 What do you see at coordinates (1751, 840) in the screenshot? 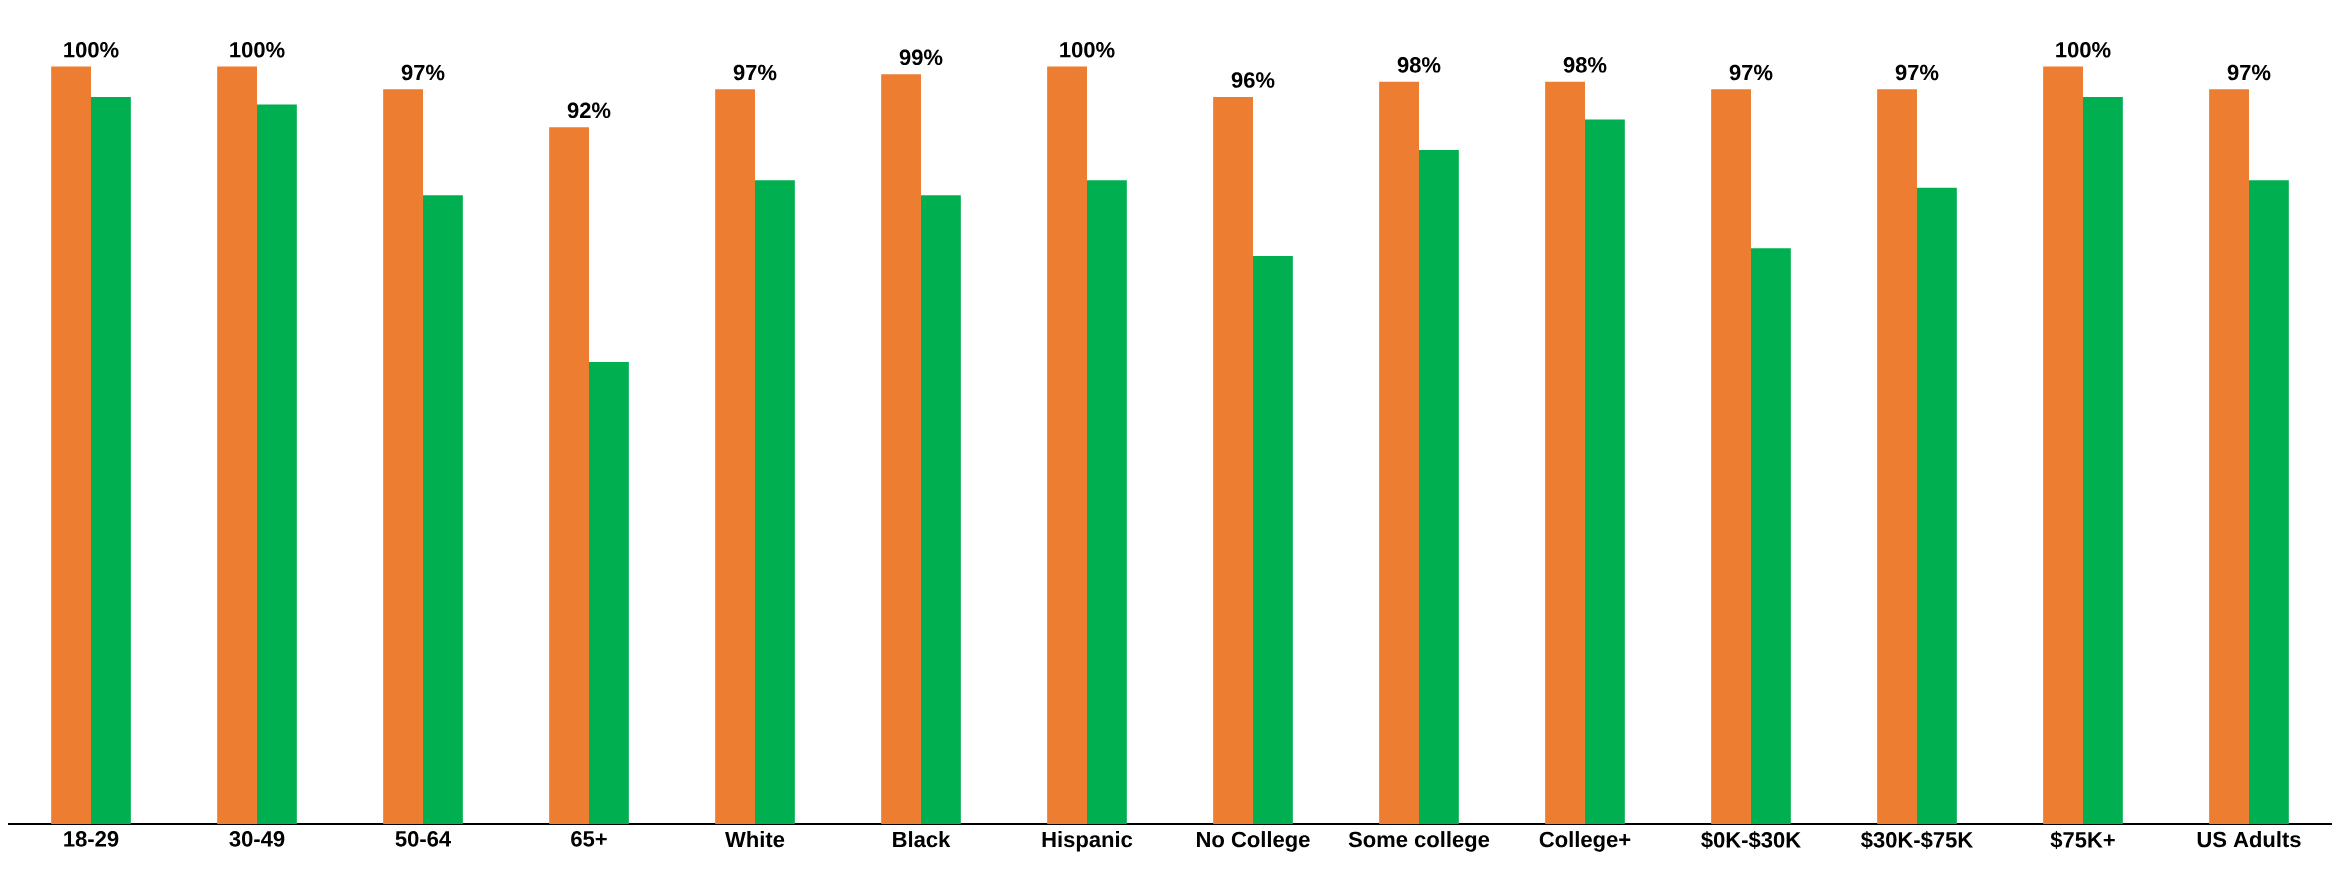
I see `x-tick-label: $0K-$30K` at bounding box center [1751, 840].